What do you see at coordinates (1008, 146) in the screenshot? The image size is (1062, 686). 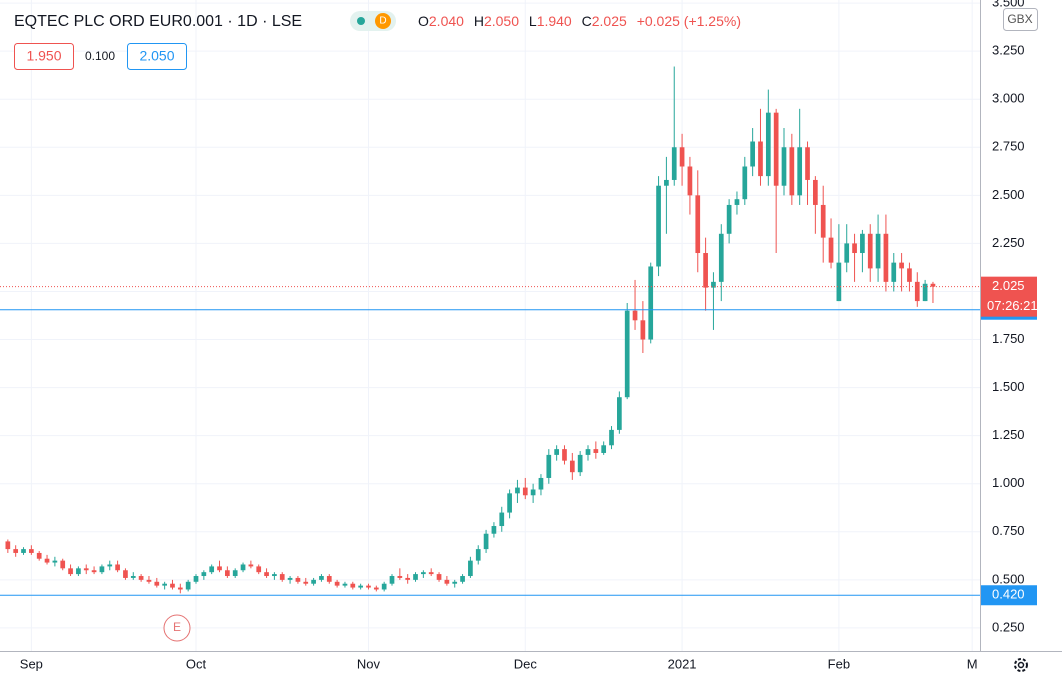 I see `y-tick-label: 2.750` at bounding box center [1008, 146].